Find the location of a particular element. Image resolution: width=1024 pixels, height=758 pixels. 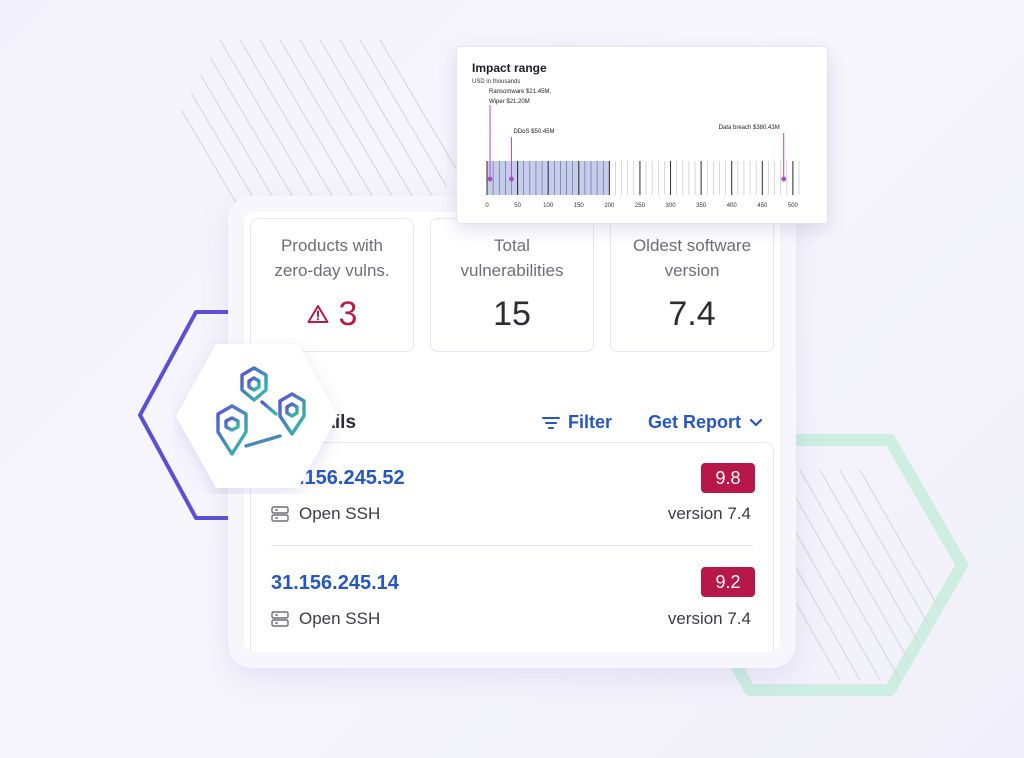

tick-label: 100 is located at coordinates (548, 206).